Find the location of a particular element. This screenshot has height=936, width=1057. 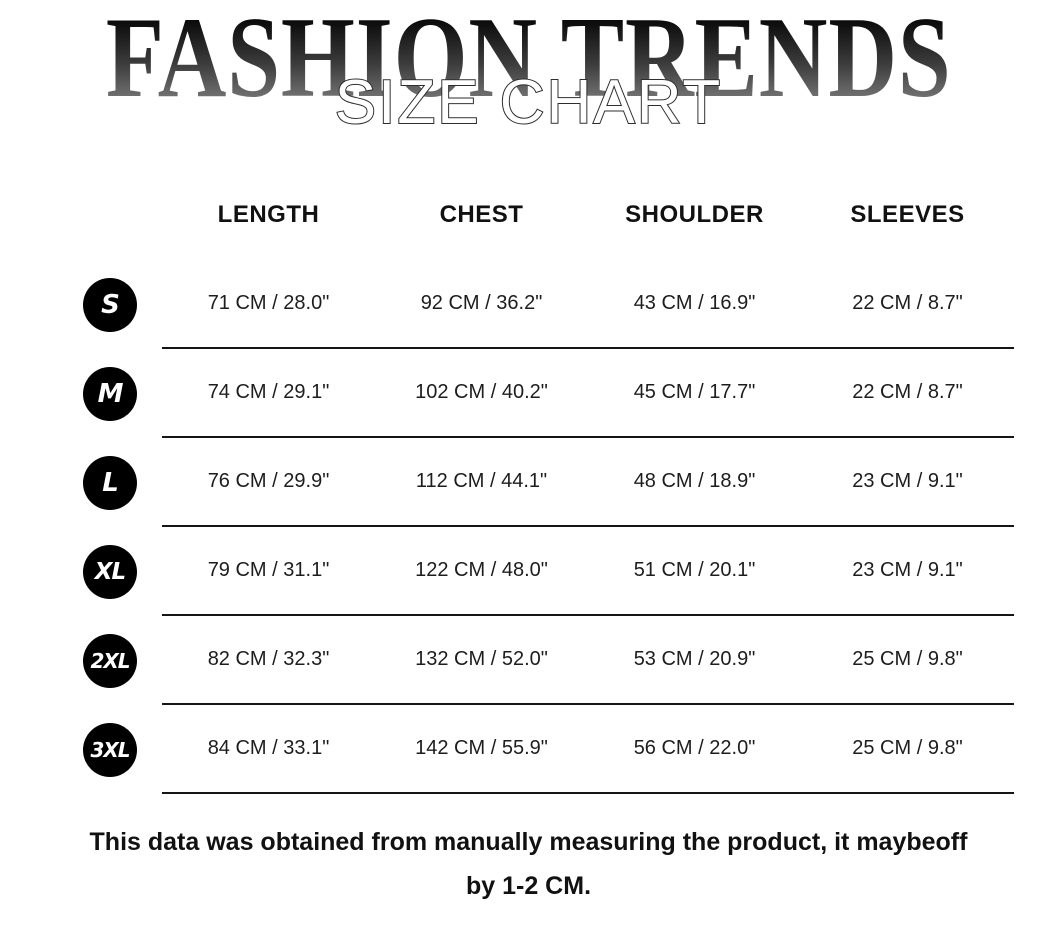

header-cells: LENGTH CHEST SHOULDER SLEEVES is located at coordinates (588, 215).